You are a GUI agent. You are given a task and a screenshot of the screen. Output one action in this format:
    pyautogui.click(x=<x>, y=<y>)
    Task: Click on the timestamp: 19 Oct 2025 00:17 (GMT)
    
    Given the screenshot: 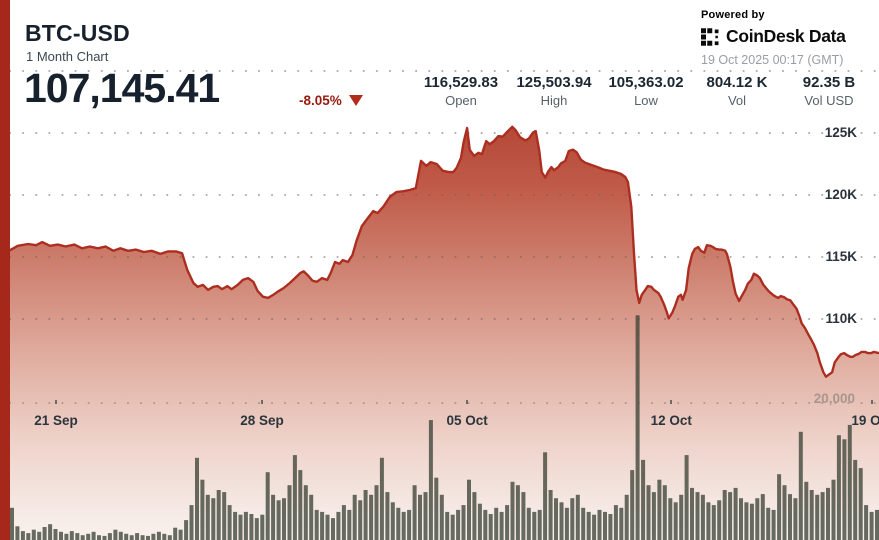 What is the action you would take?
    pyautogui.click(x=772, y=60)
    